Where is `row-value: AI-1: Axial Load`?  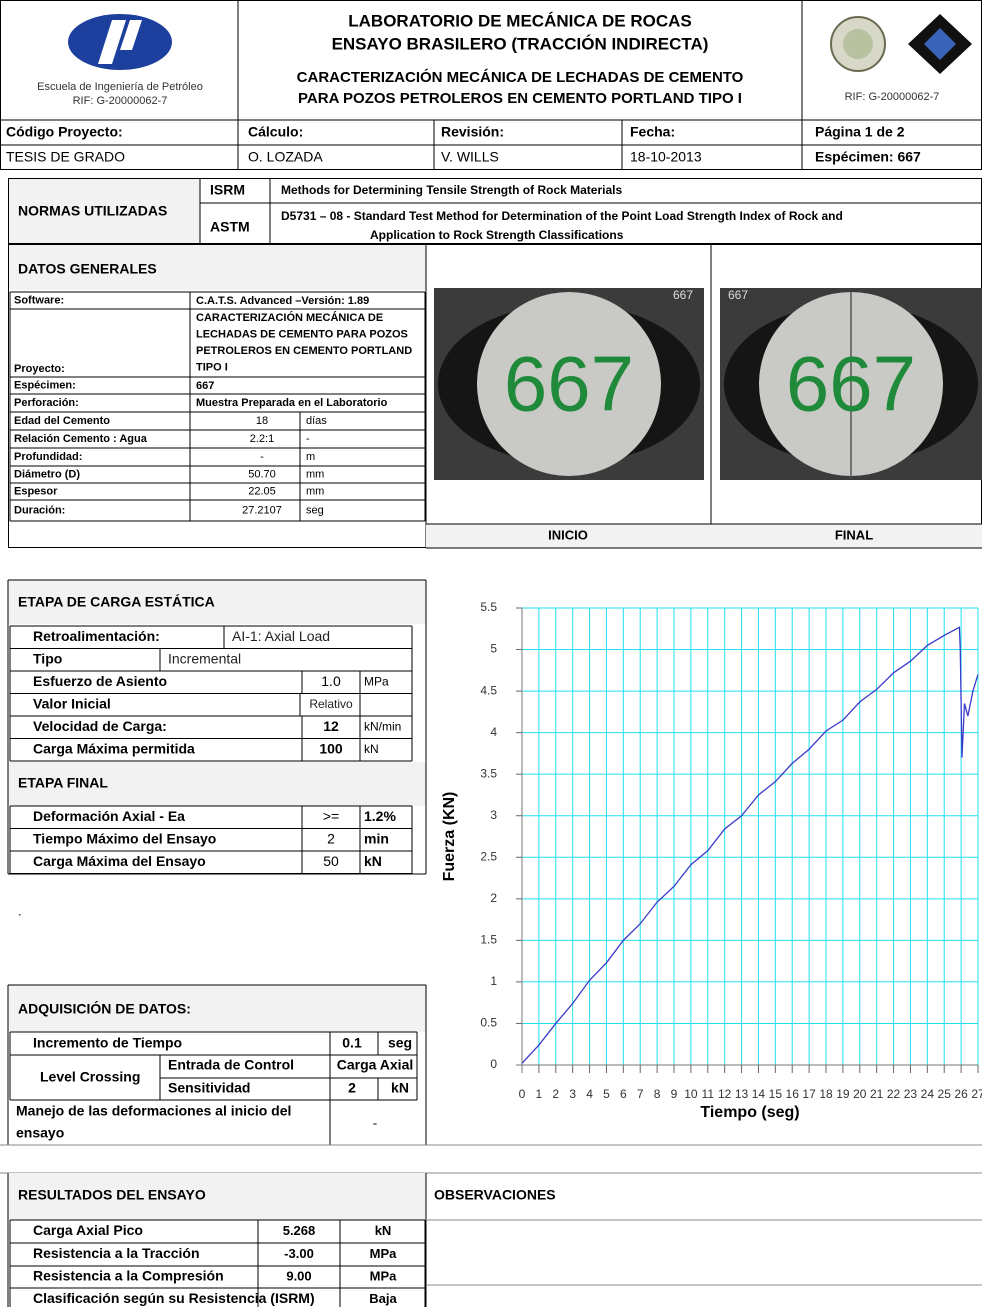 row-value: AI-1: Axial Load is located at coordinates (281, 636).